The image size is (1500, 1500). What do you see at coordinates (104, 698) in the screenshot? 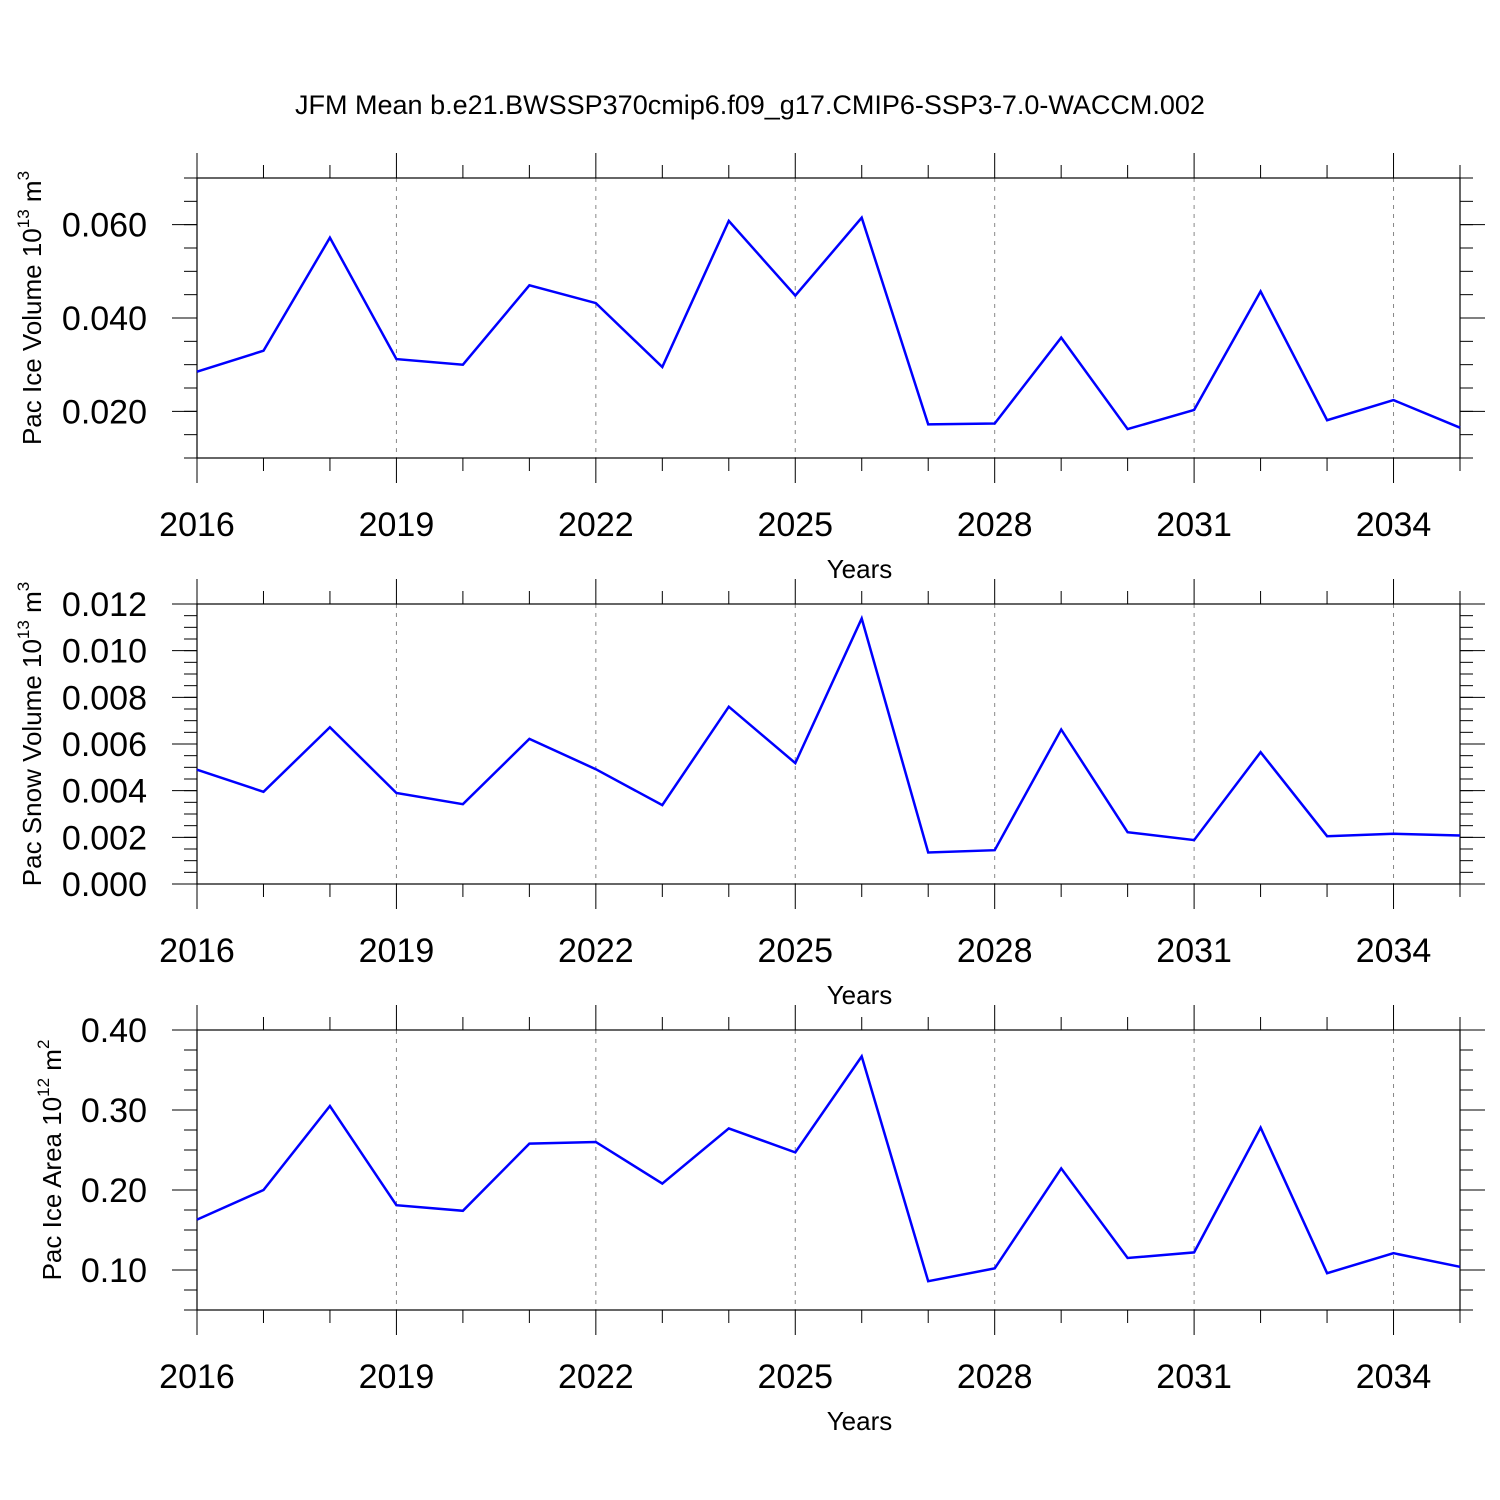
I see `y-tick-label: 0.008` at bounding box center [104, 698].